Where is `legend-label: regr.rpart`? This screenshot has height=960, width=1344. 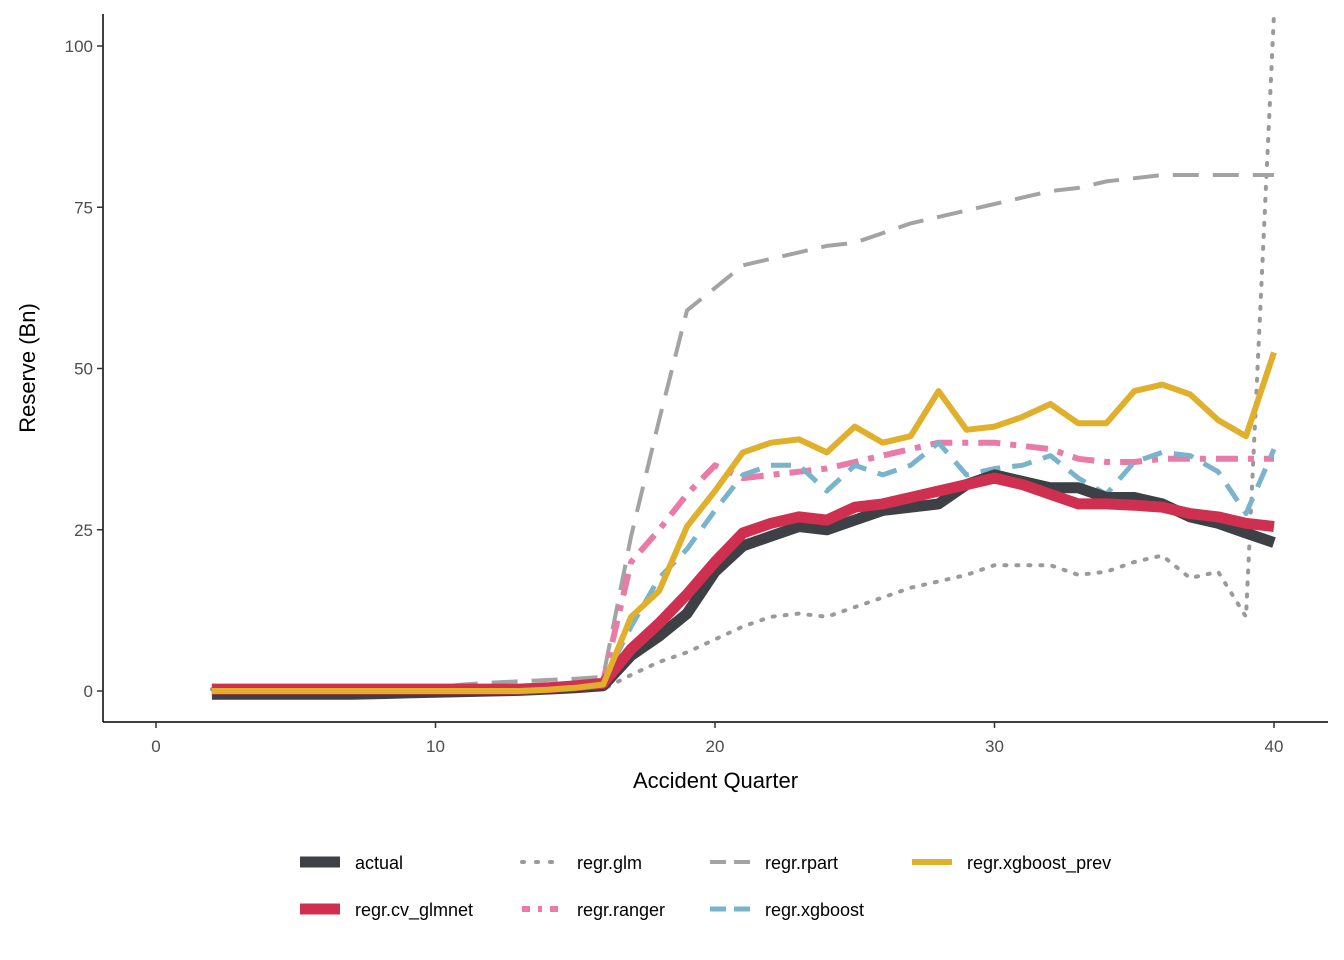 legend-label: regr.rpart is located at coordinates (801, 863).